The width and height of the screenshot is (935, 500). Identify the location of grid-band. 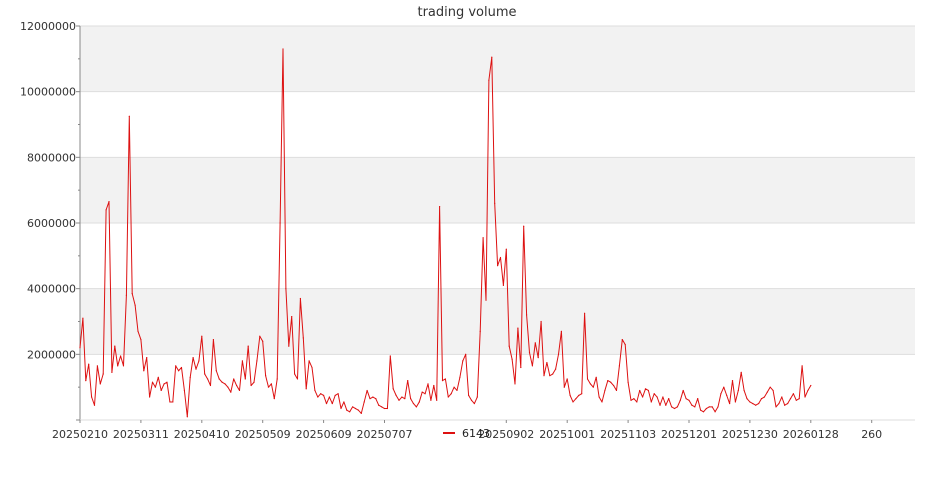
(497, 321).